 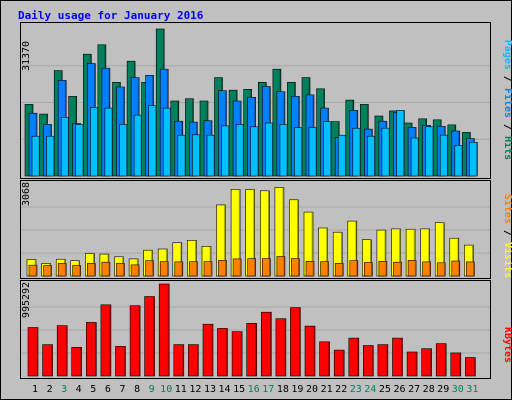 What do you see at coordinates (507, 233) in the screenshot?
I see `legend-sep-3: /` at bounding box center [507, 233].